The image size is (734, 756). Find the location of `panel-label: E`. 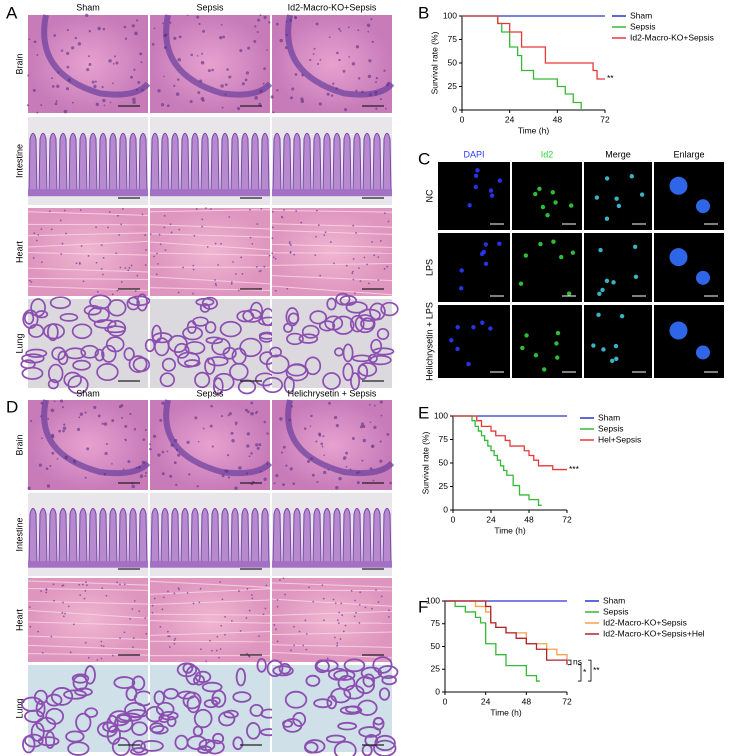

panel-label: E is located at coordinates (423, 412).